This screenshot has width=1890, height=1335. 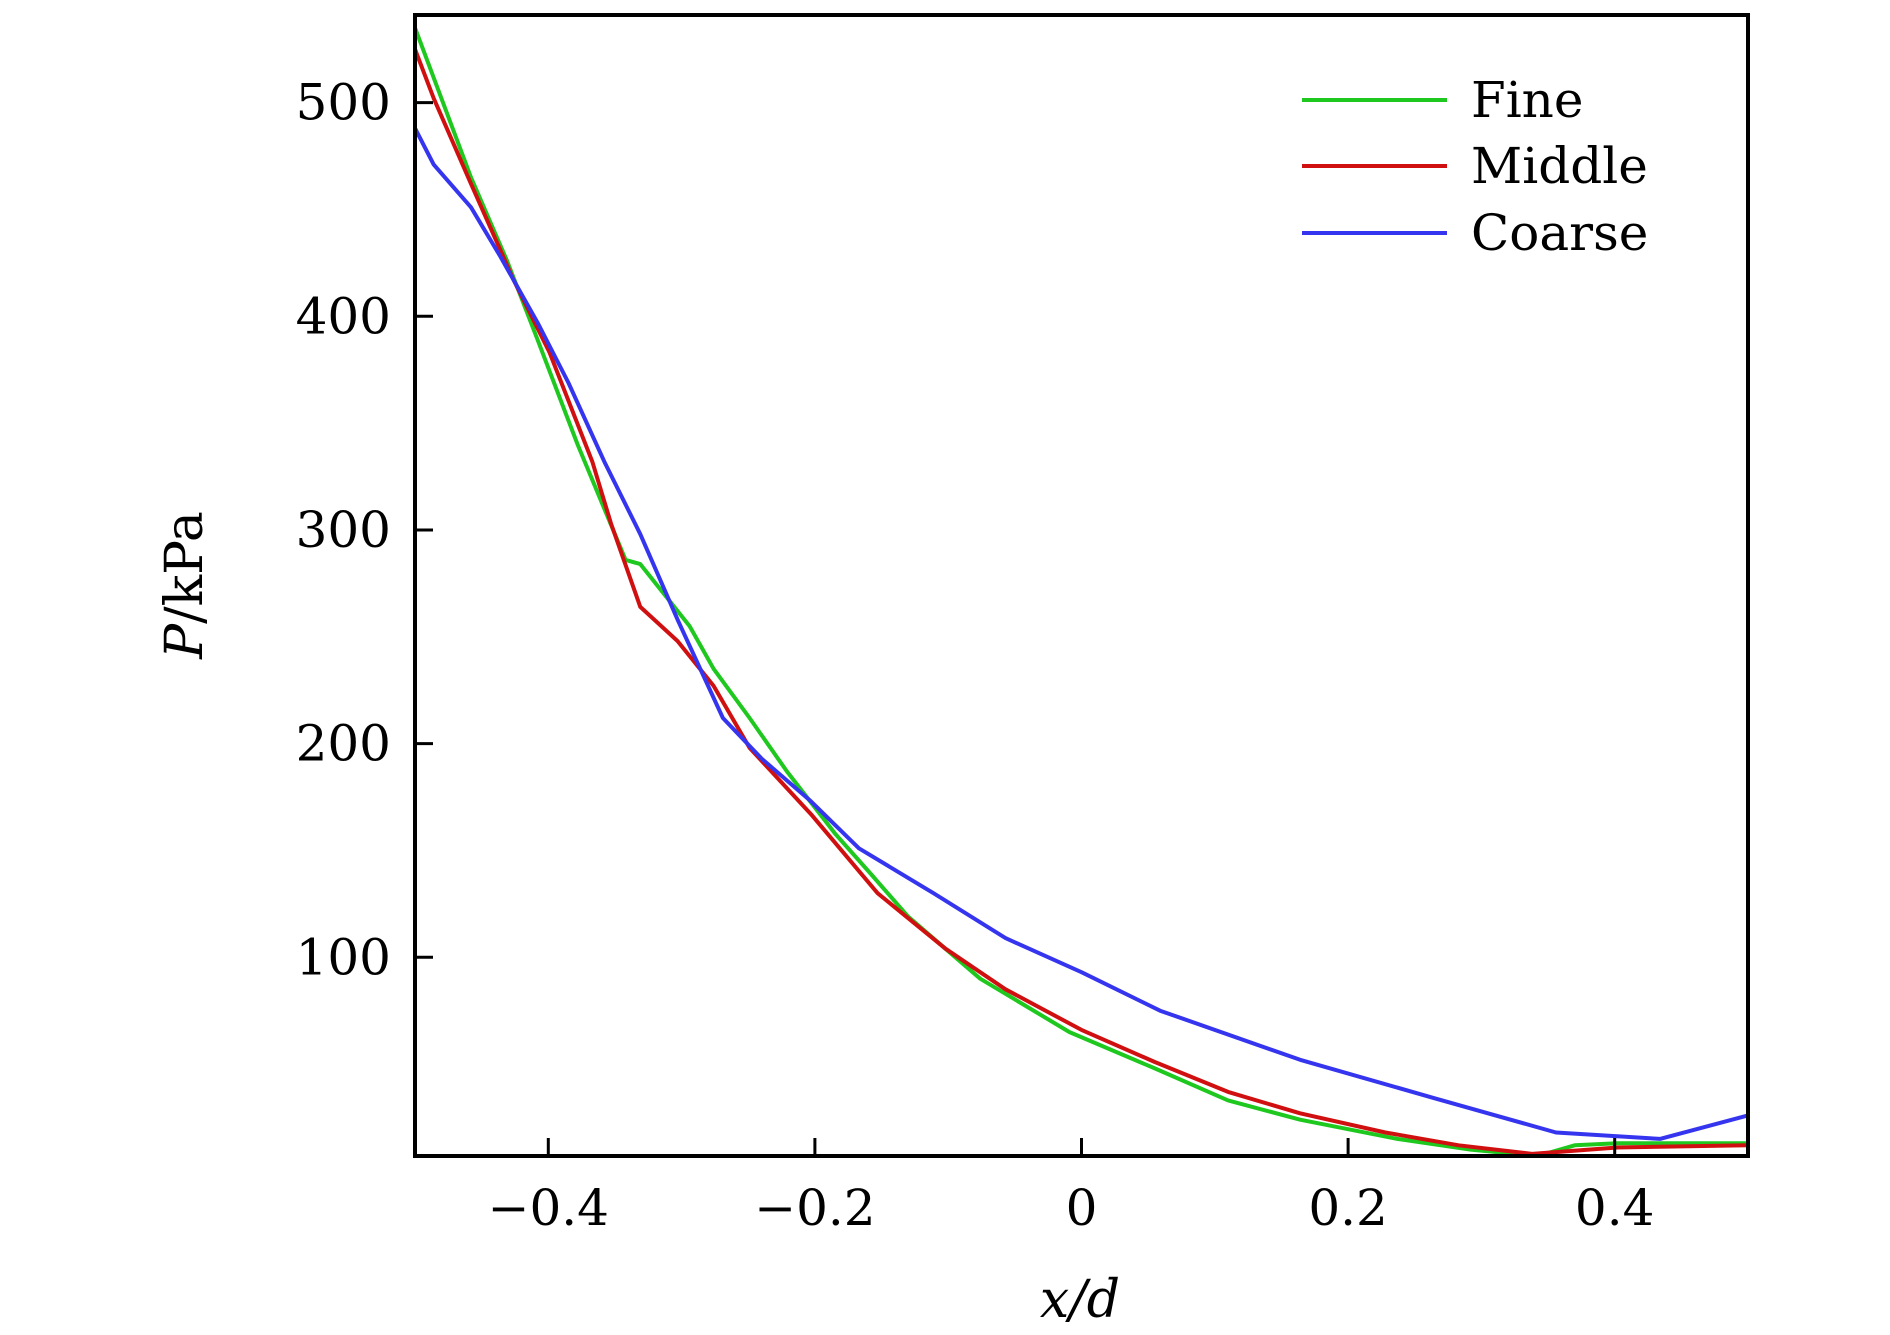 I want to click on legend-entry-coarse: Coarse, so click(x=1475, y=233).